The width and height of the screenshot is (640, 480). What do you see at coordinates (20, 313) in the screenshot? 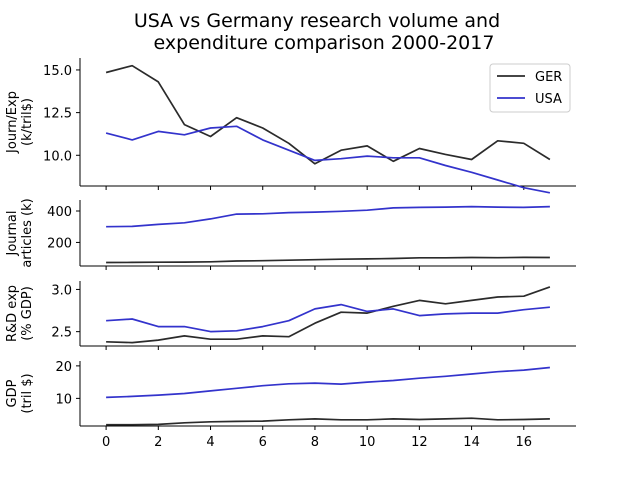
I see `panel-3-ylabel: R&D exp(% GDP)` at bounding box center [20, 313].